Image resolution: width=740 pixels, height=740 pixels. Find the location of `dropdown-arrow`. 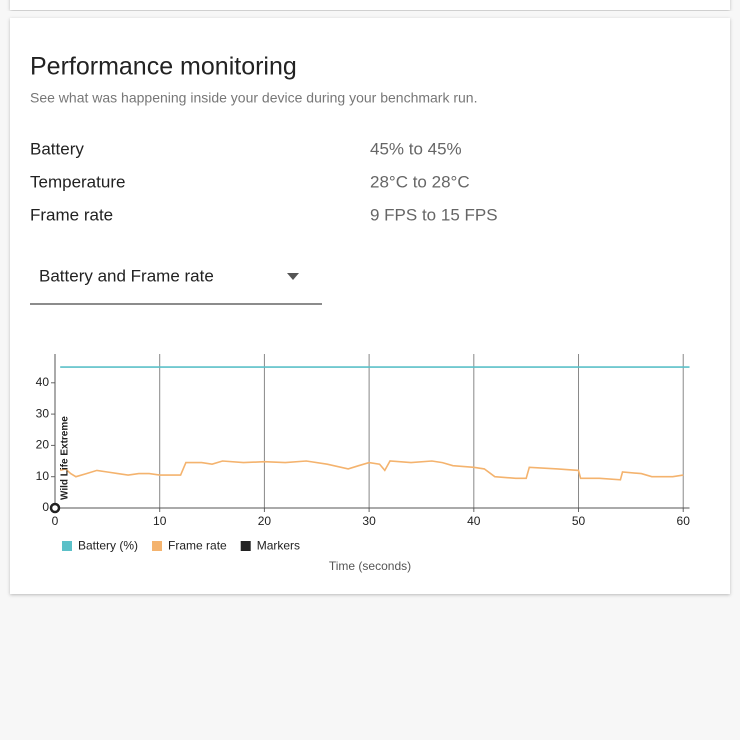

dropdown-arrow is located at coordinates (293, 276).